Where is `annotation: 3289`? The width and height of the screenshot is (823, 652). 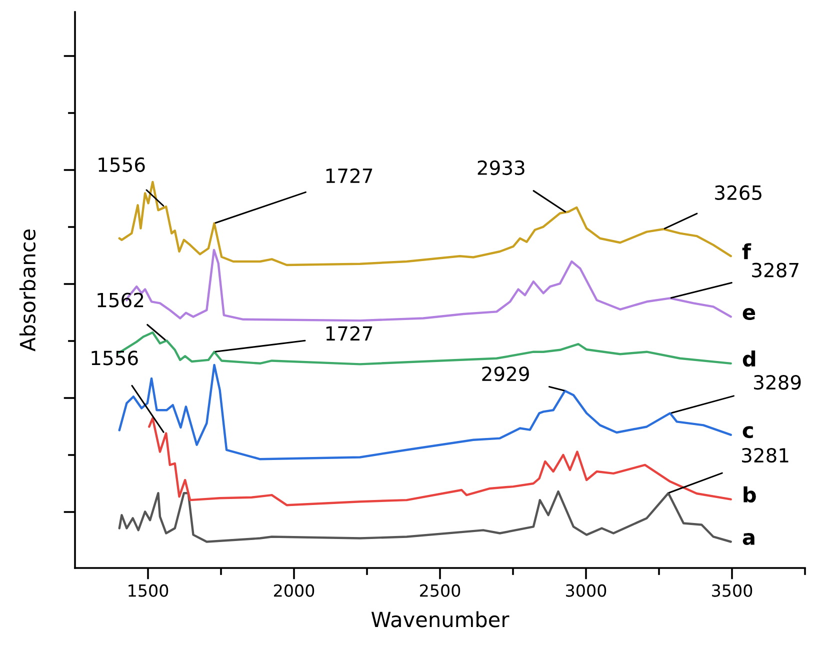
annotation: 3289 is located at coordinates (777, 382).